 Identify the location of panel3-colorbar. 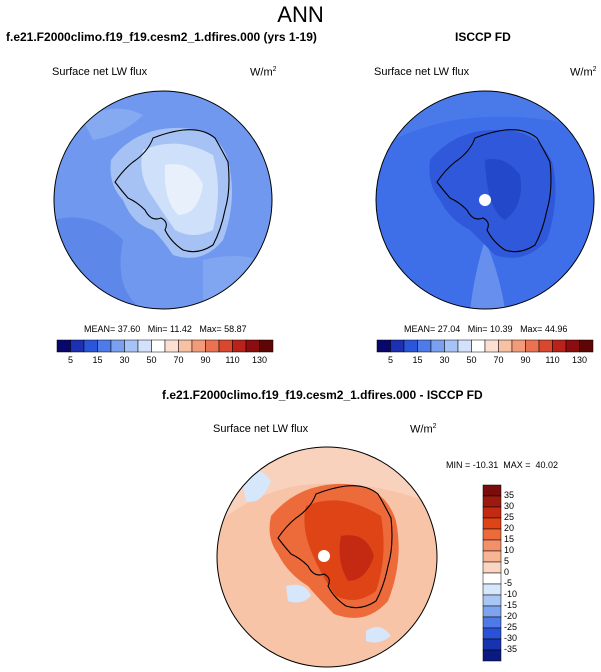
(492, 573).